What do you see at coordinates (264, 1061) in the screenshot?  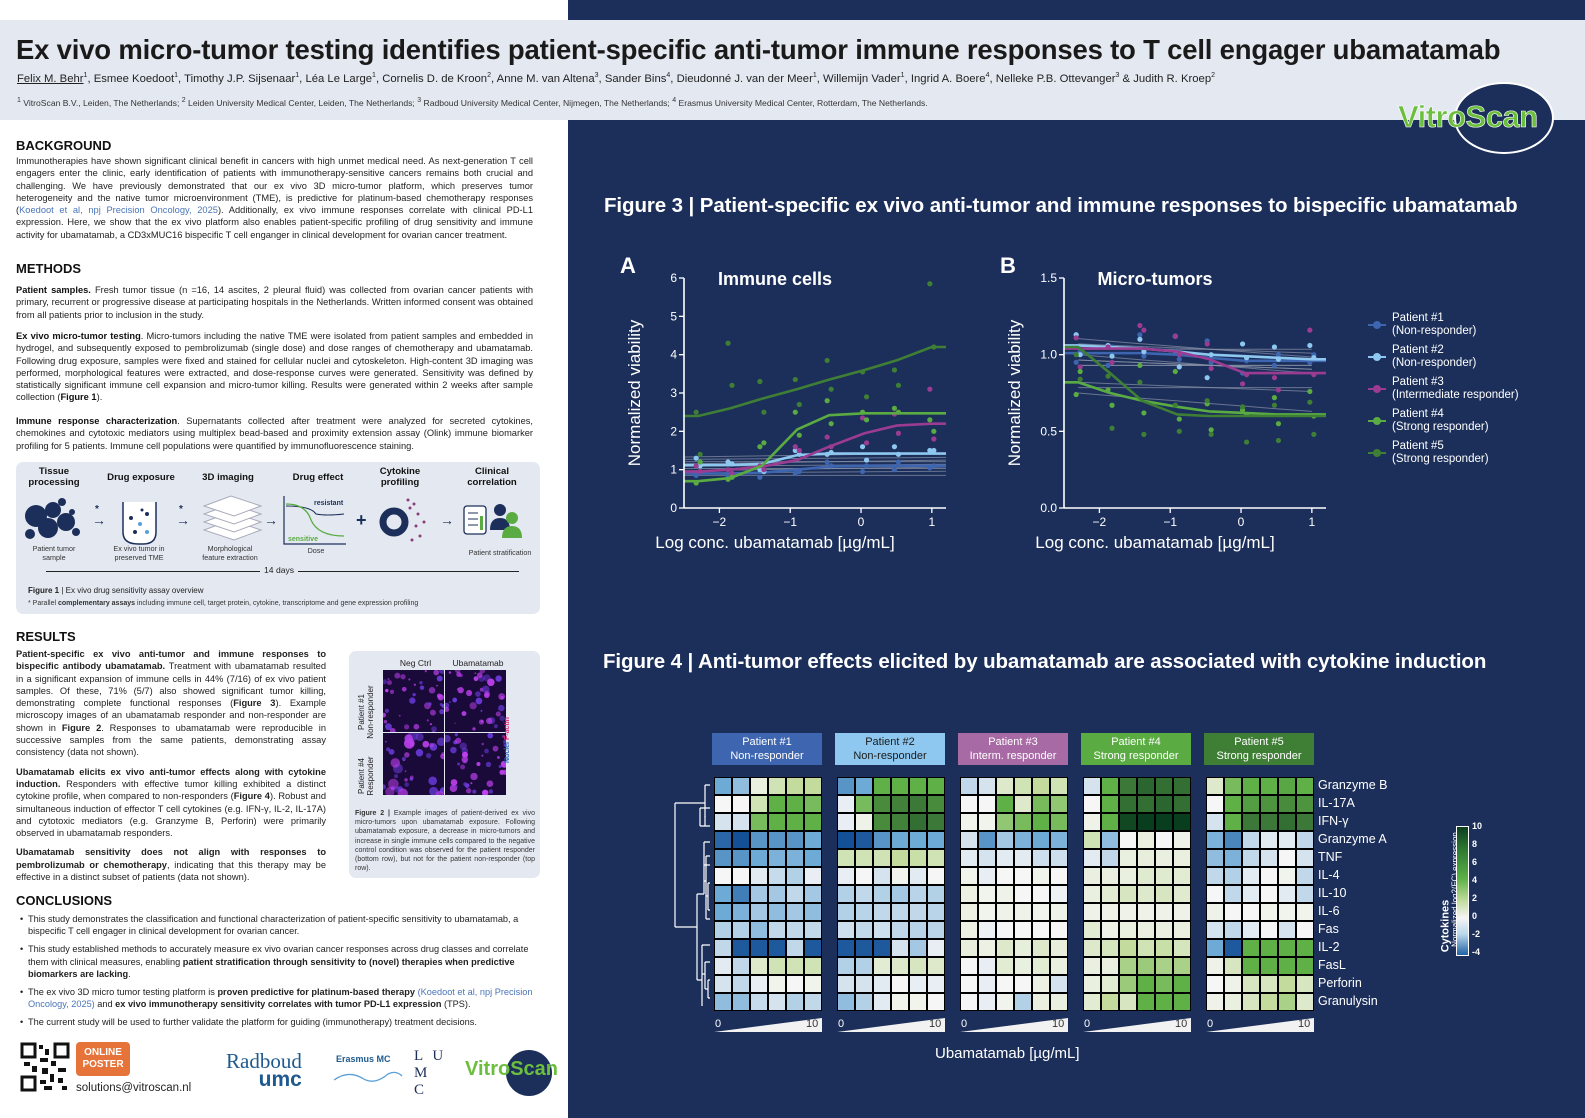 I see `logo-line: Radboud` at bounding box center [264, 1061].